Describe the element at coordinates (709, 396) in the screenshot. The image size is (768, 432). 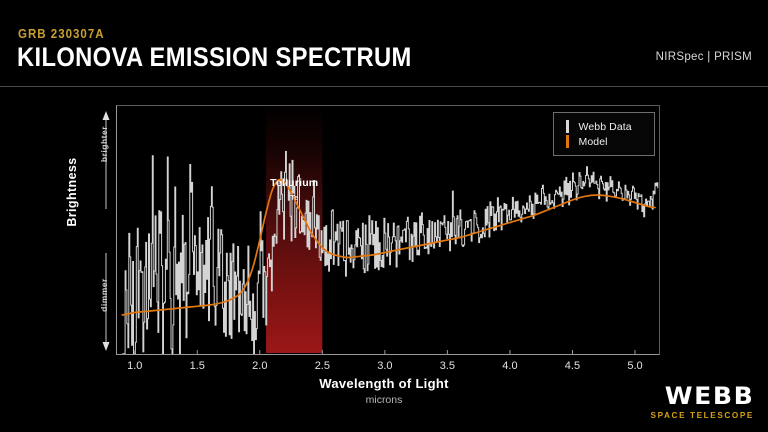
I see `webb-wordmark: WEBB` at that location.